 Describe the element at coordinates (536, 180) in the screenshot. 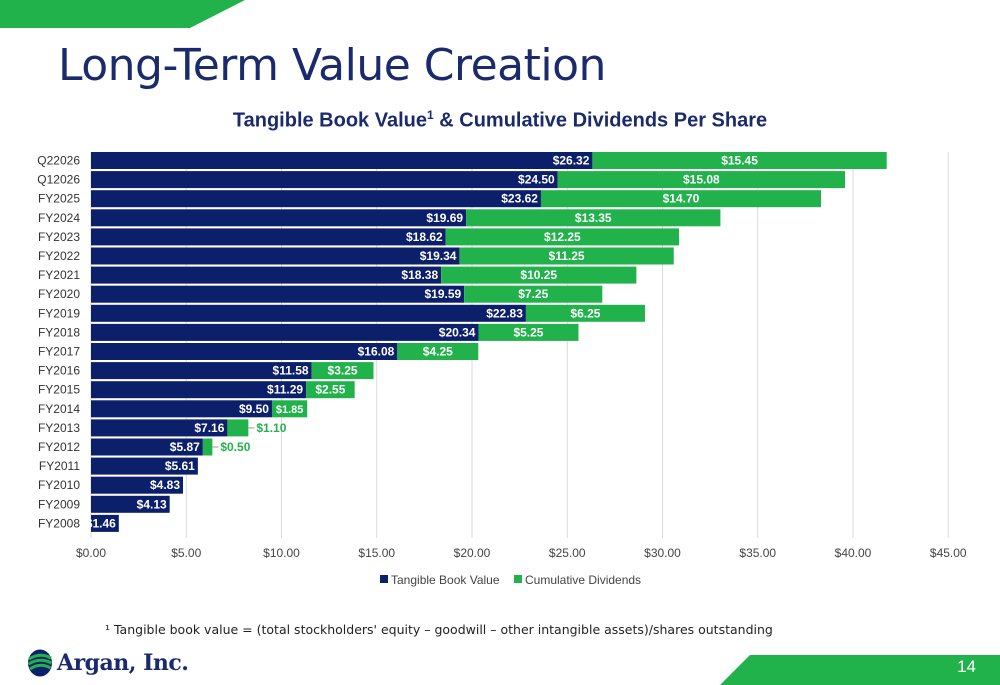

I see `data-label-tangible-book-value: $24.50` at that location.